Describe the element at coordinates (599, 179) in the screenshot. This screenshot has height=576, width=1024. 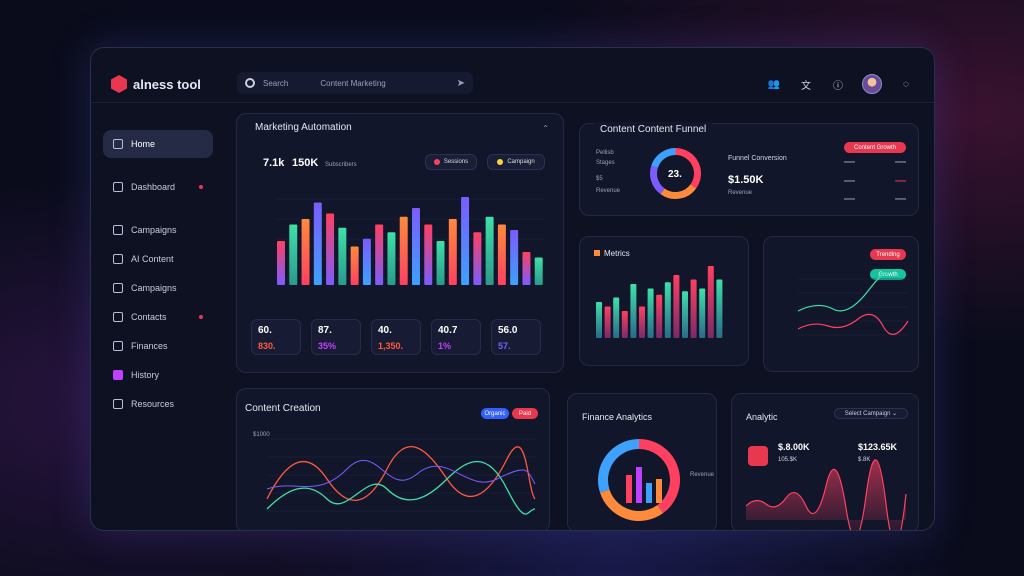
I see `funnel-label: $5` at that location.